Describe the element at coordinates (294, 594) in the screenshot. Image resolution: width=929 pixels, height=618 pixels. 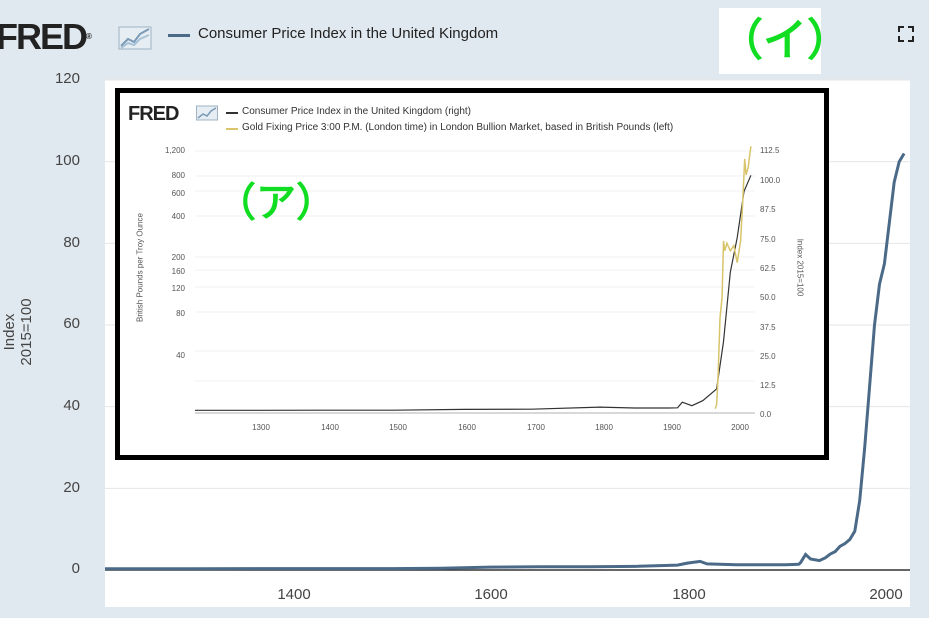
I see `x-tick-label: 1400` at that location.